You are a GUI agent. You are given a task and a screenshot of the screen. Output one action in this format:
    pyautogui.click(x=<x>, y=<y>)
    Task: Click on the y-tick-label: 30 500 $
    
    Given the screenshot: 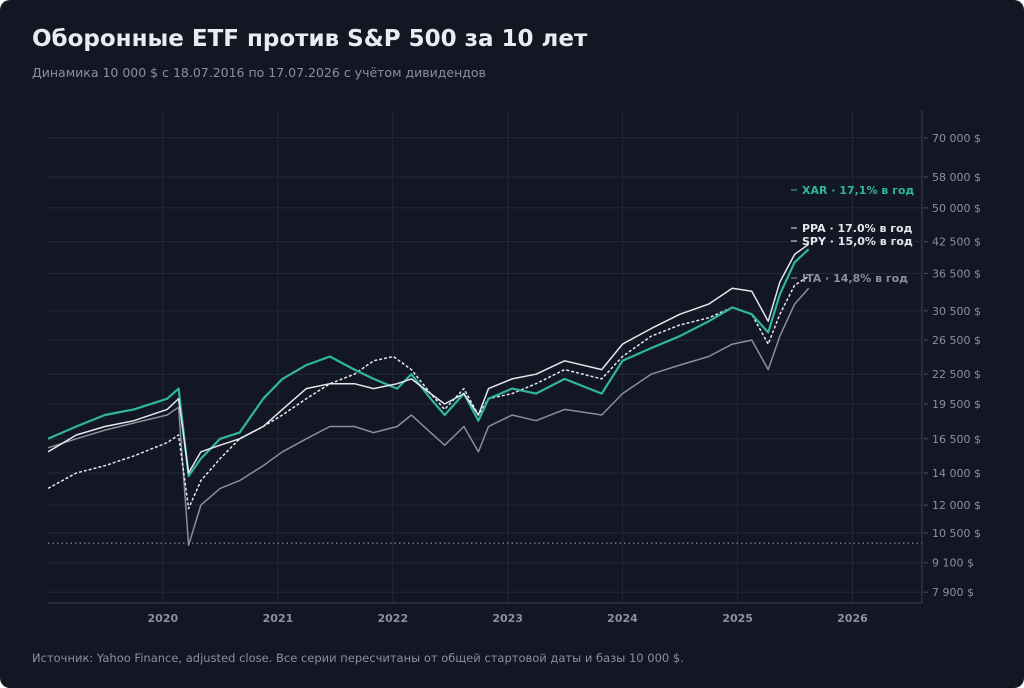 What is the action you would take?
    pyautogui.click(x=956, y=311)
    